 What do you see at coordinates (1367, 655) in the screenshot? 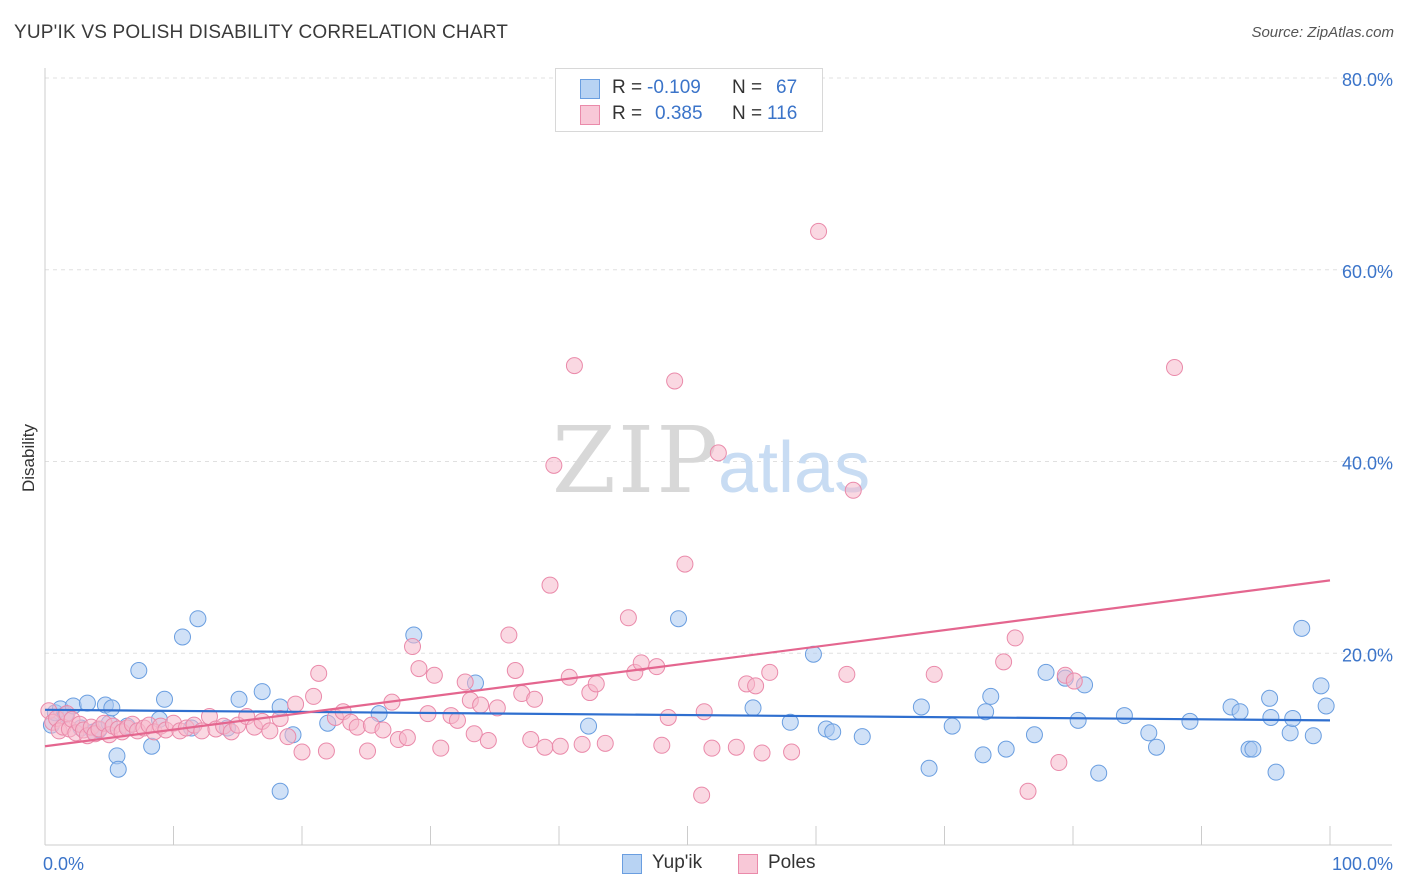
I see `y-tick-label: 20.0%` at bounding box center [1367, 655].